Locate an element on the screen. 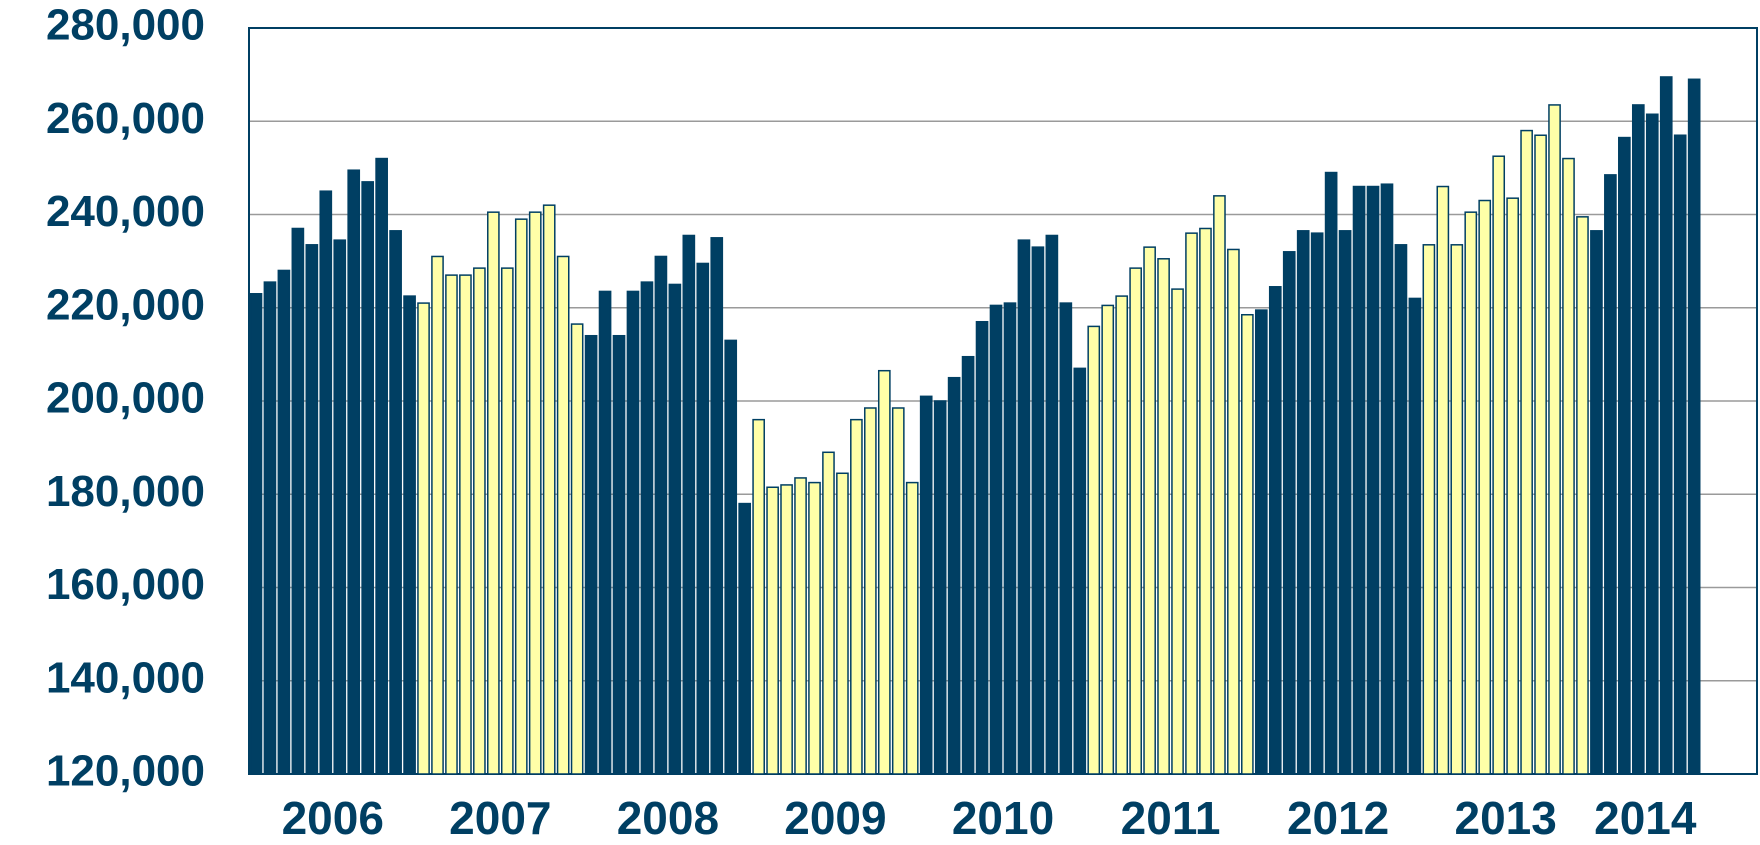 The width and height of the screenshot is (1760, 845). y-tick-label: 280,000 is located at coordinates (125, 25).